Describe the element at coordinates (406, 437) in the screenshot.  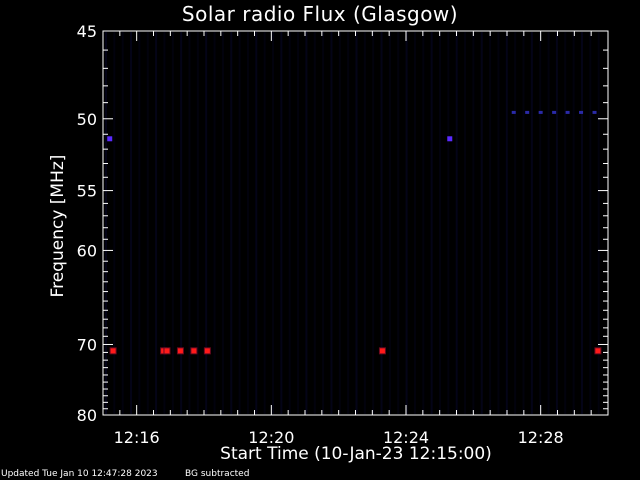
I see `x-tick-label: 12:24` at that location.